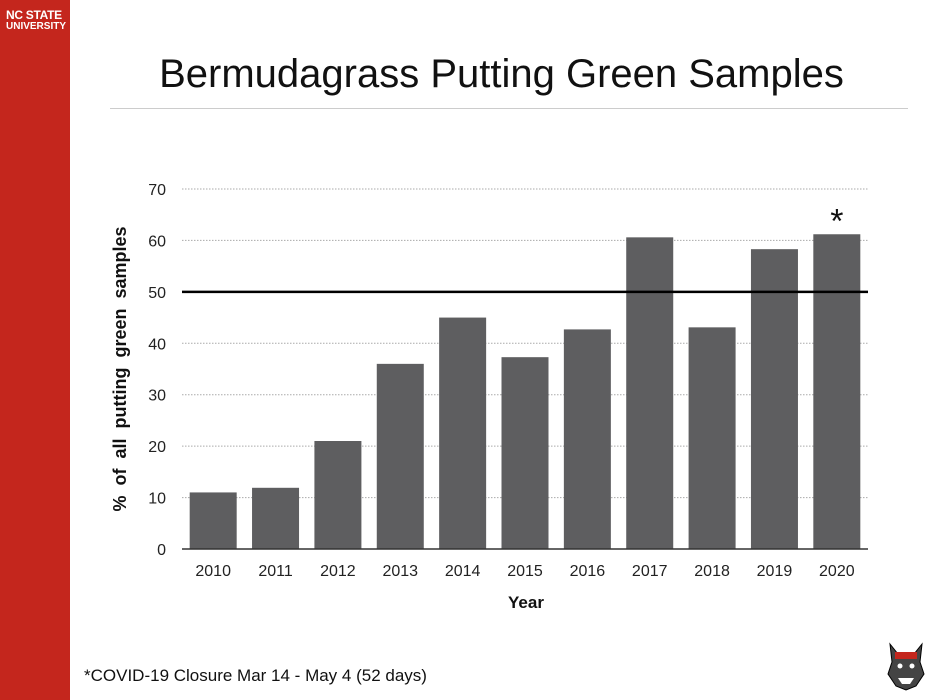 The height and width of the screenshot is (700, 933). What do you see at coordinates (35, 350) in the screenshot?
I see `sidebar-band: NC STATE UNIVERSITY` at bounding box center [35, 350].